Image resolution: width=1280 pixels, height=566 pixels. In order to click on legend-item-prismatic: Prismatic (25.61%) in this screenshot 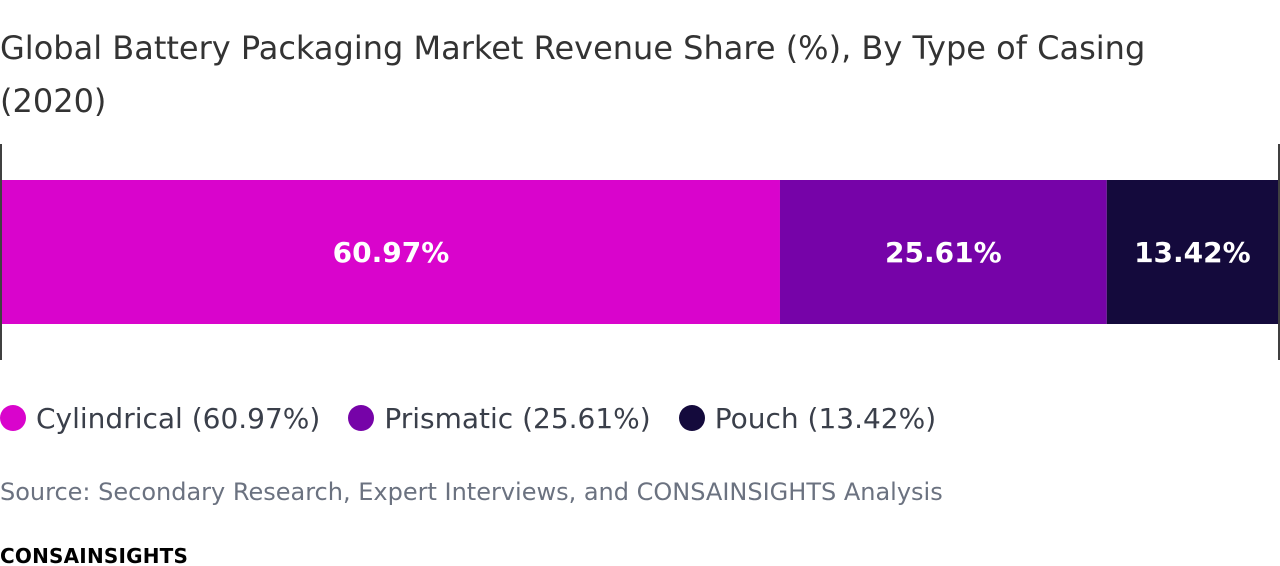, I will do `click(499, 418)`.